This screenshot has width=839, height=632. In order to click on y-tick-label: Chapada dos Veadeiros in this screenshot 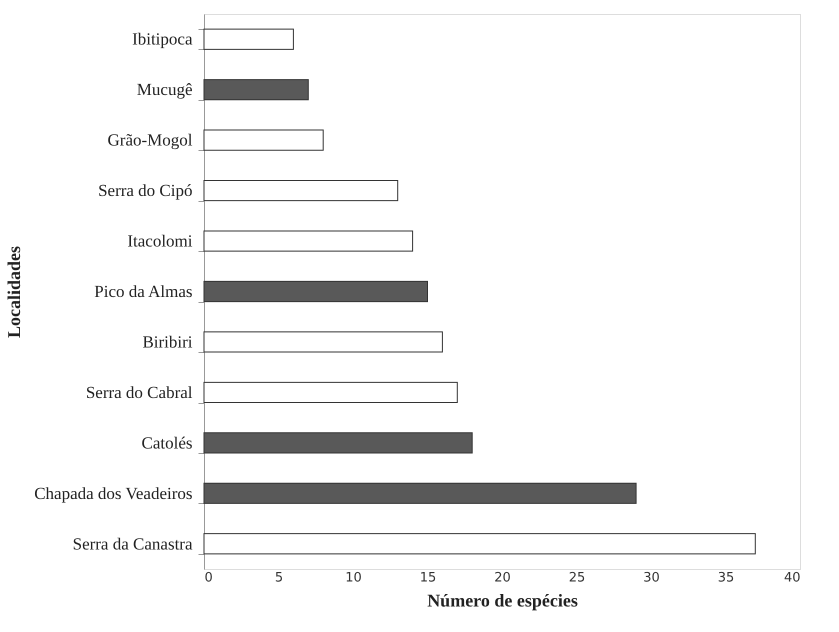, I will do `click(113, 493)`.